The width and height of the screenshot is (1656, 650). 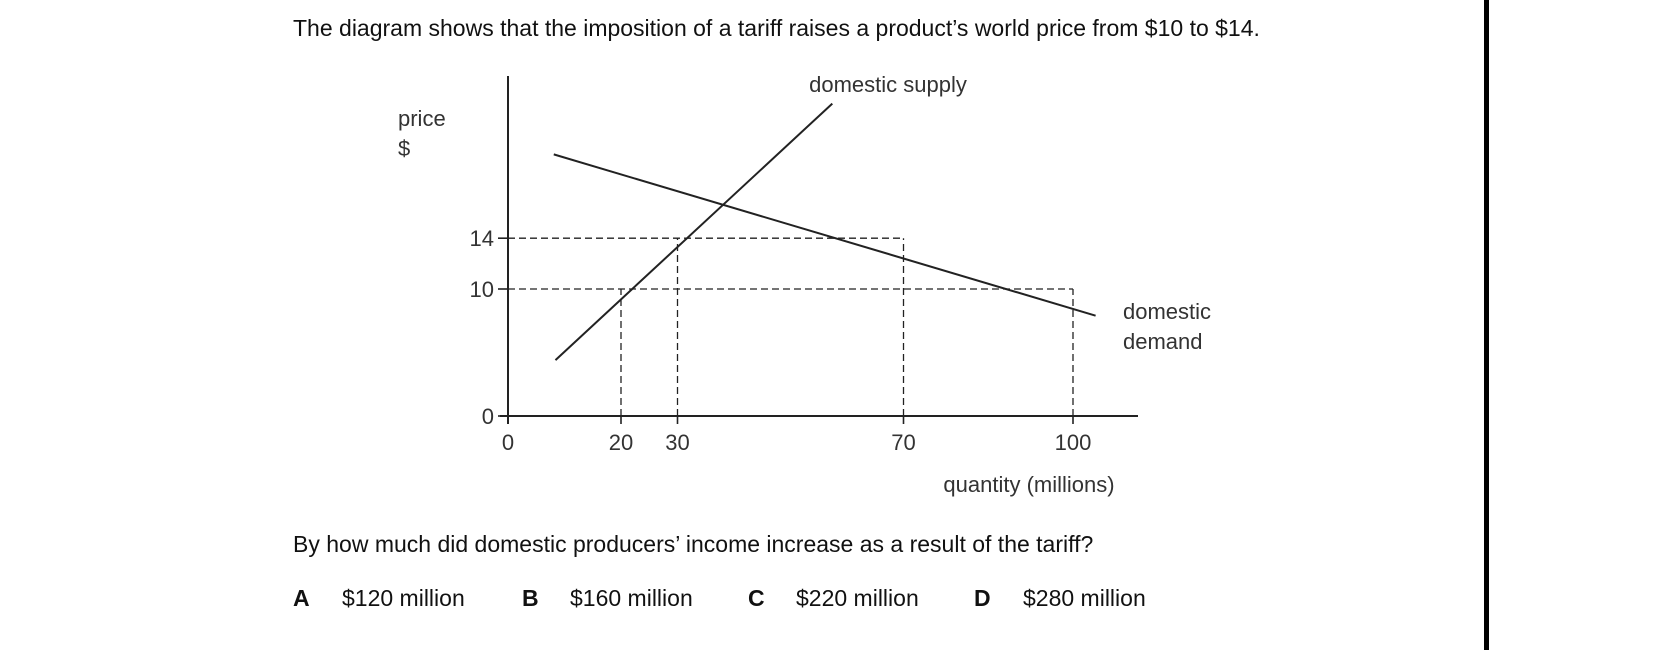 I want to click on demand-curve, so click(x=824, y=235).